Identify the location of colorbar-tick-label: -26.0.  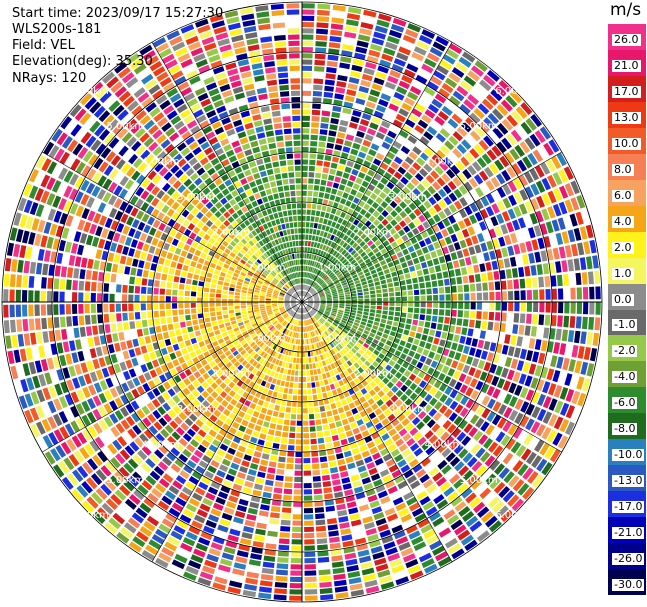
(628, 559).